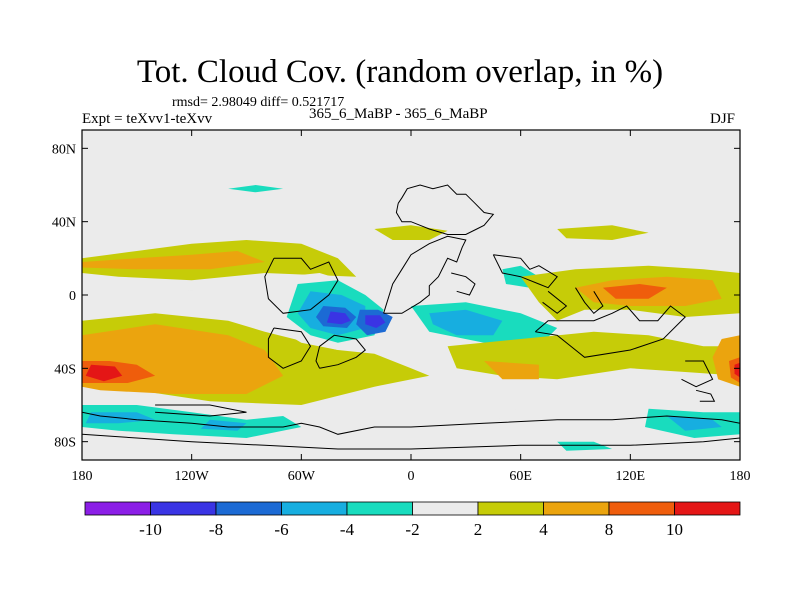  Describe the element at coordinates (520, 476) in the screenshot. I see `x-tick-label: 60E` at that location.